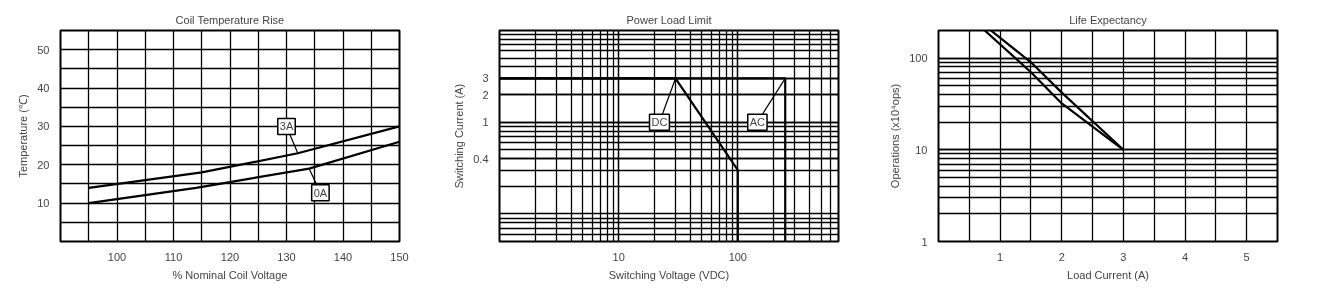  I want to click on chart-title: Power Load Limit, so click(669, 19).